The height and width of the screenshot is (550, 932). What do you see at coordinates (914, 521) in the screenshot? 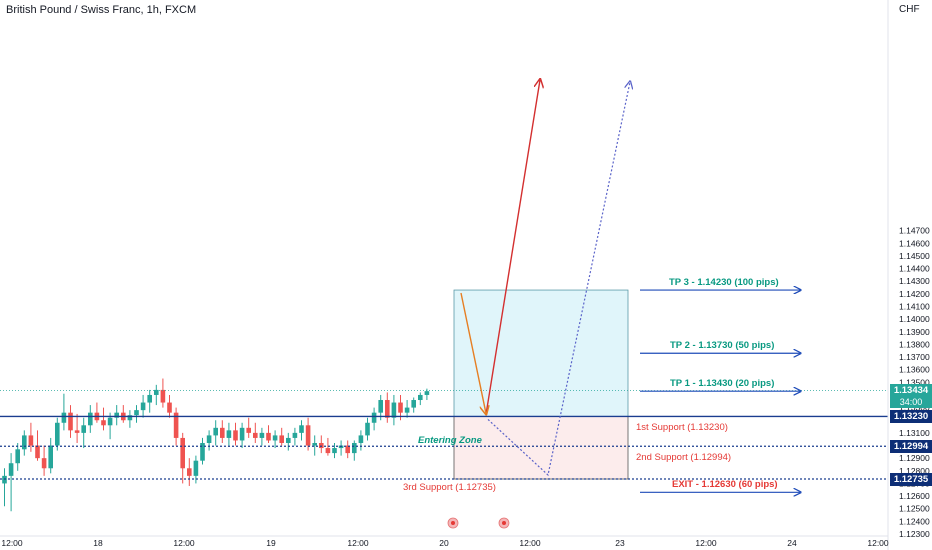
I see `y-tick-label: 1.12400` at bounding box center [914, 521].